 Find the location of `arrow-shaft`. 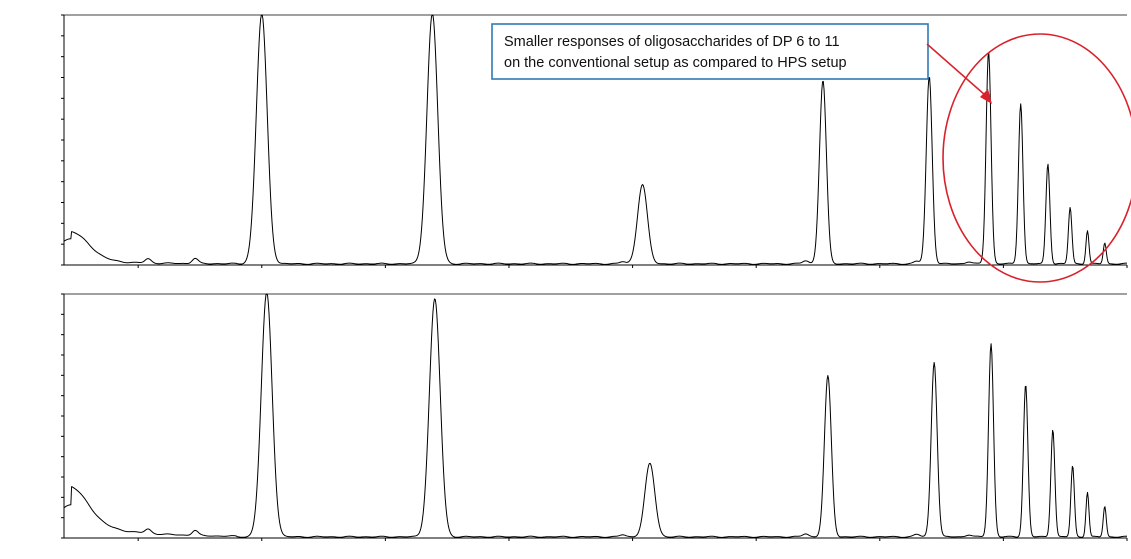

arrow-shaft is located at coordinates (956, 69).